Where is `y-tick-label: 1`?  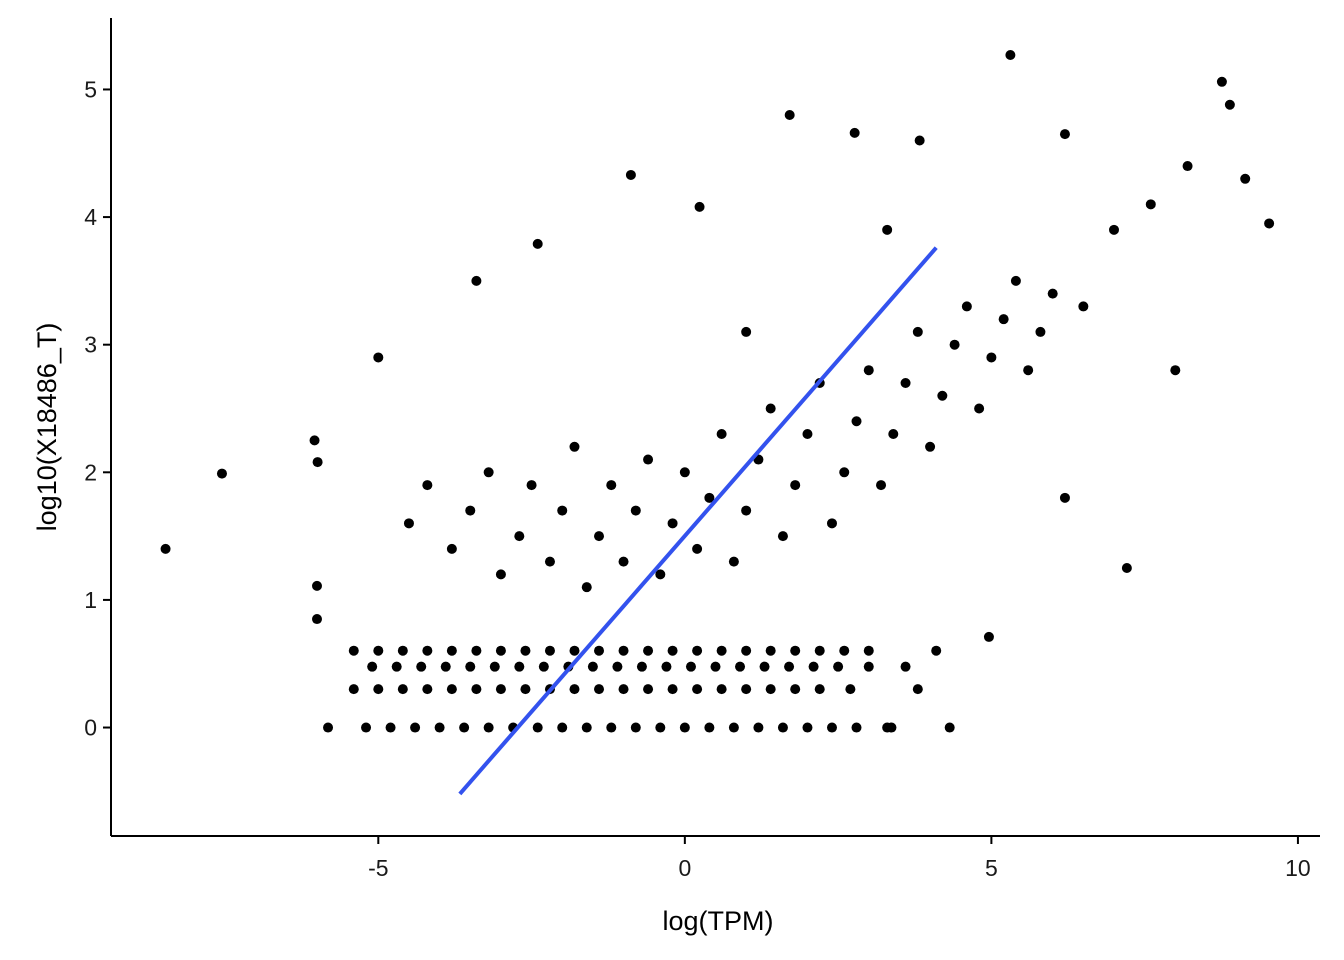 y-tick-label: 1 is located at coordinates (90, 600).